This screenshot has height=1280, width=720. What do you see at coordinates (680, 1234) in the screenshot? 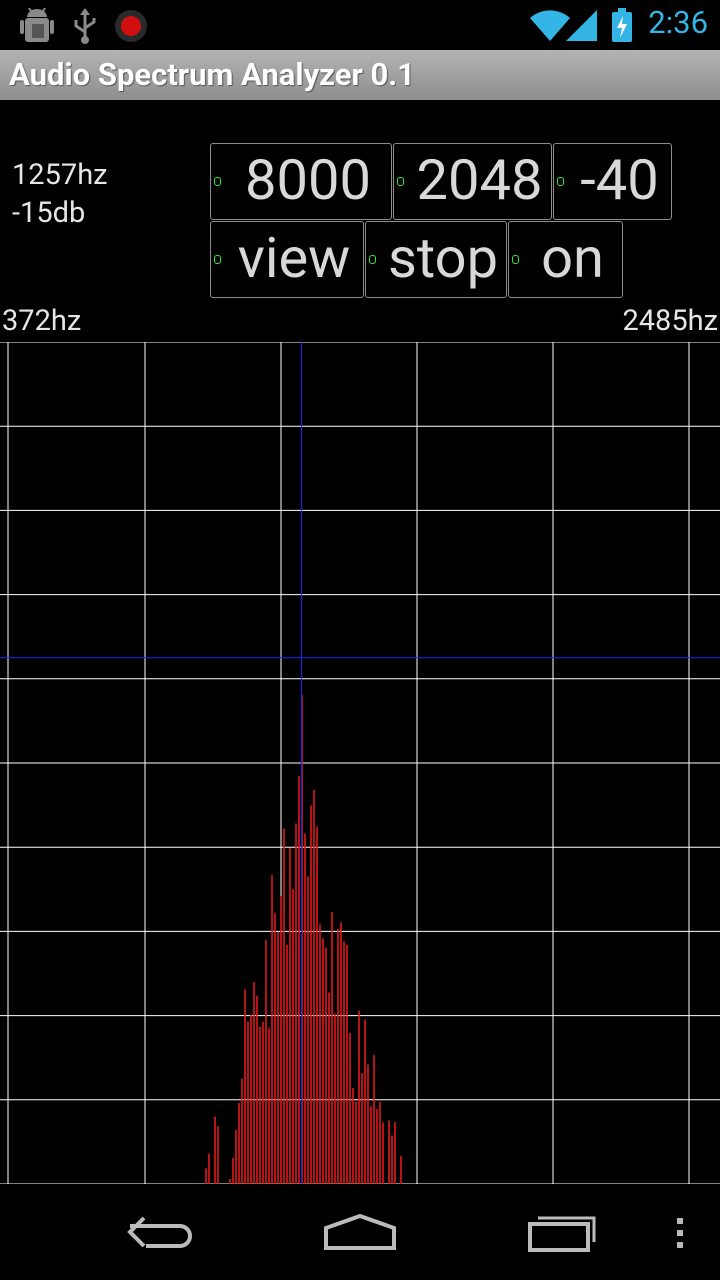
I see `menu-icon` at bounding box center [680, 1234].